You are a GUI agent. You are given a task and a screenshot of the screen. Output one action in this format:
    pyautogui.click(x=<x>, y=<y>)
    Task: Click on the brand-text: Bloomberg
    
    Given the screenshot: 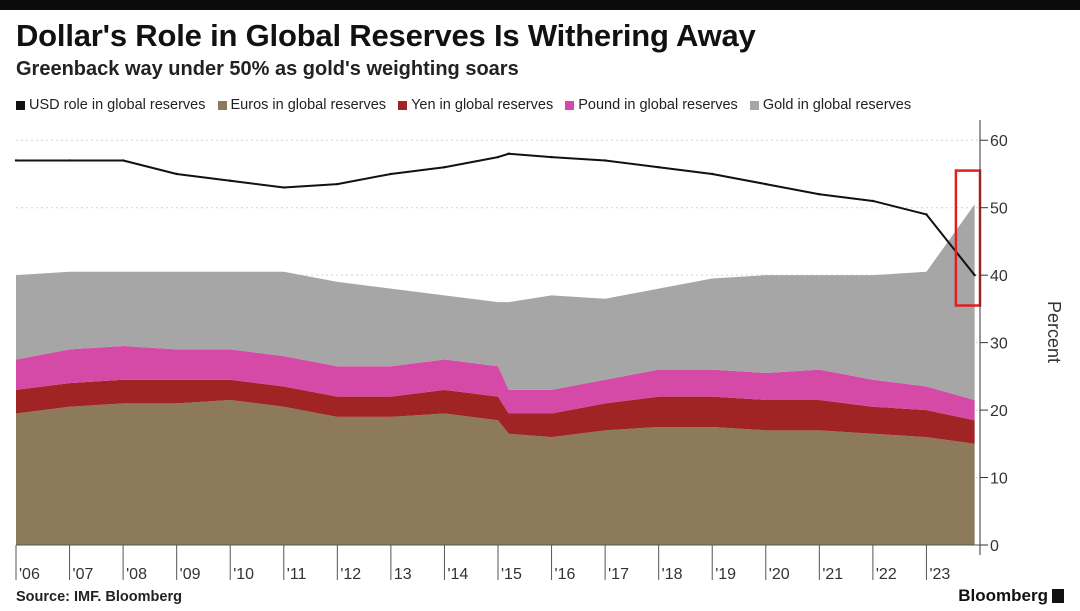 What is the action you would take?
    pyautogui.click(x=1003, y=595)
    